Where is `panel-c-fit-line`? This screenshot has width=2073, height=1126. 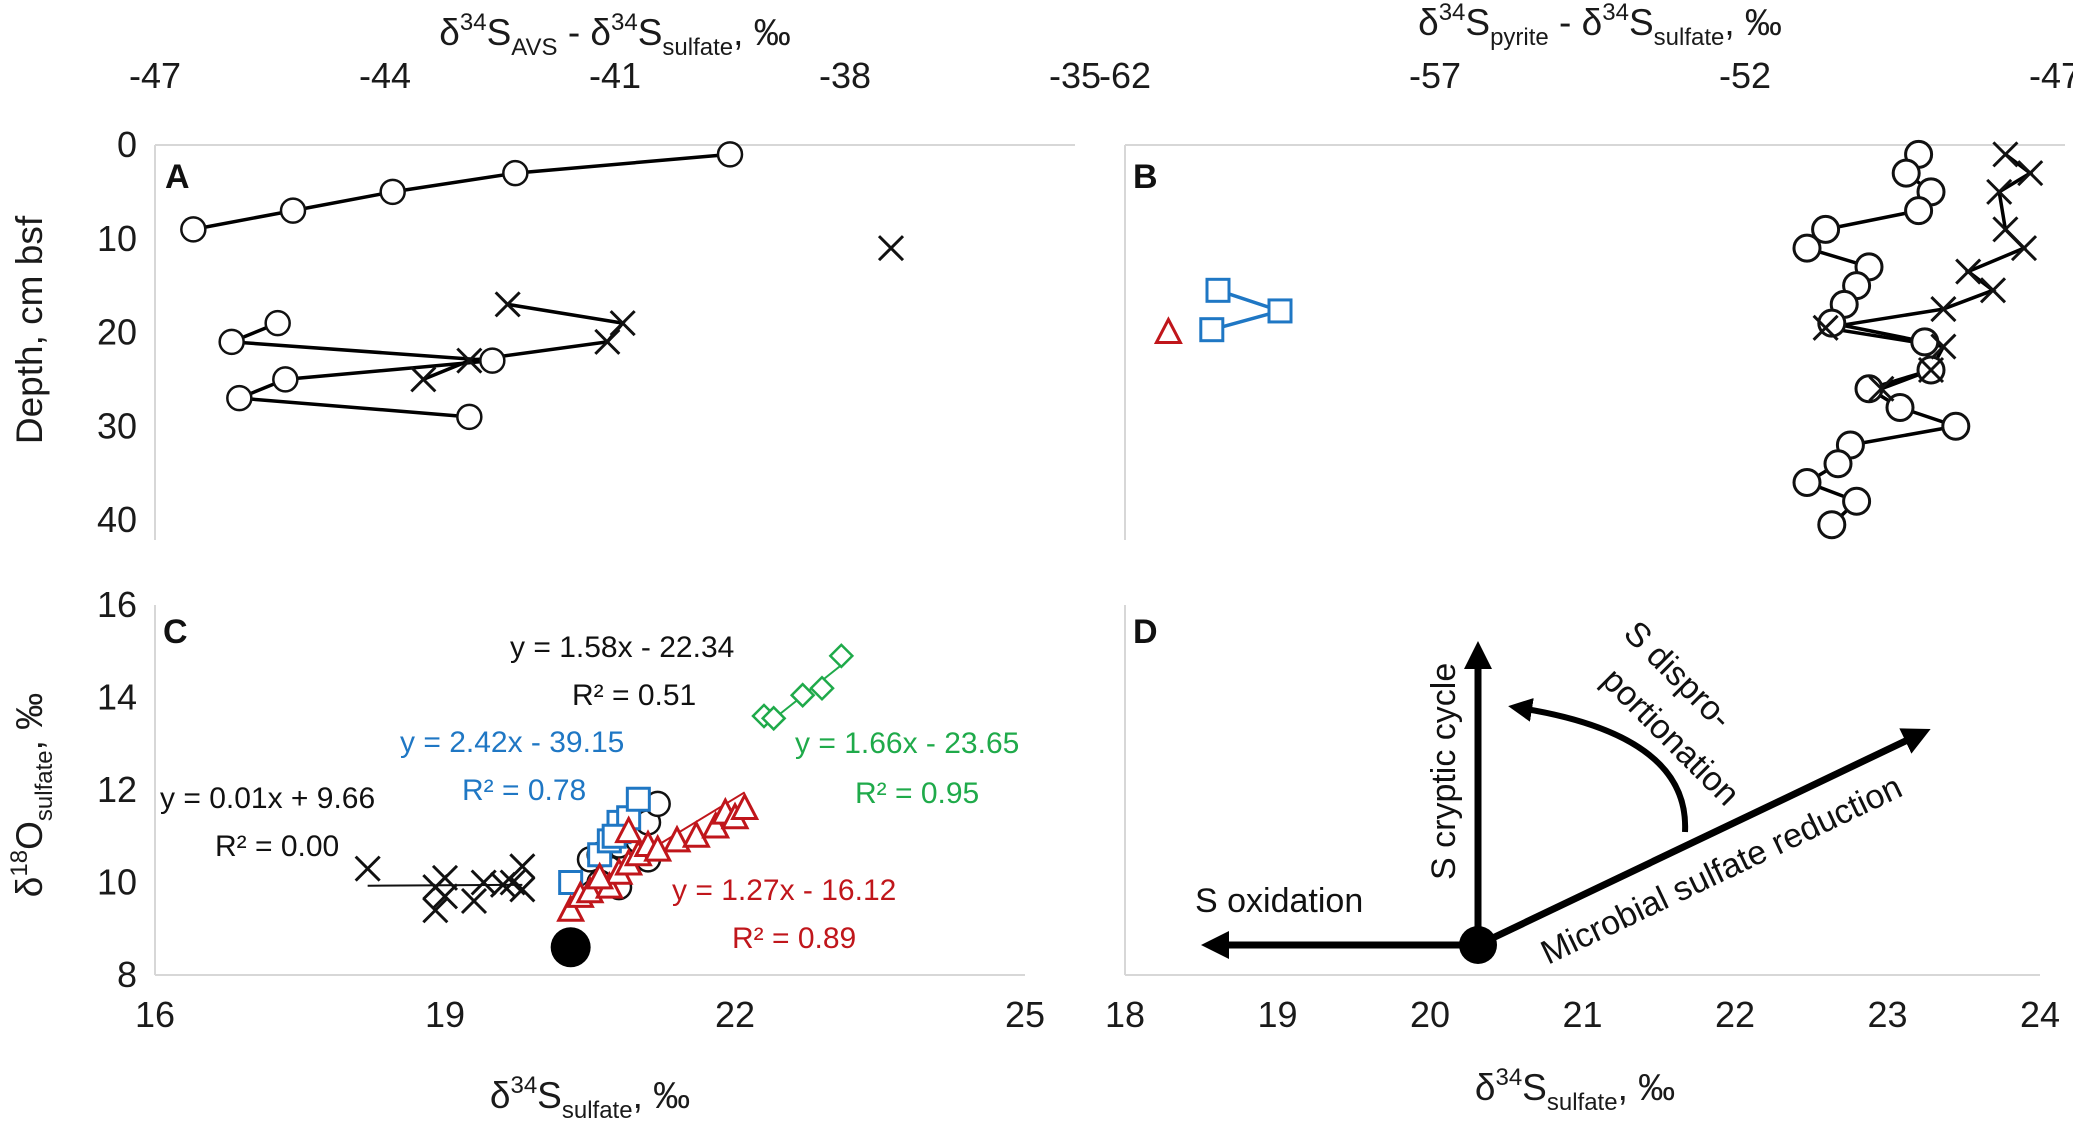
panel-c-fit-line is located at coordinates (445, 885).